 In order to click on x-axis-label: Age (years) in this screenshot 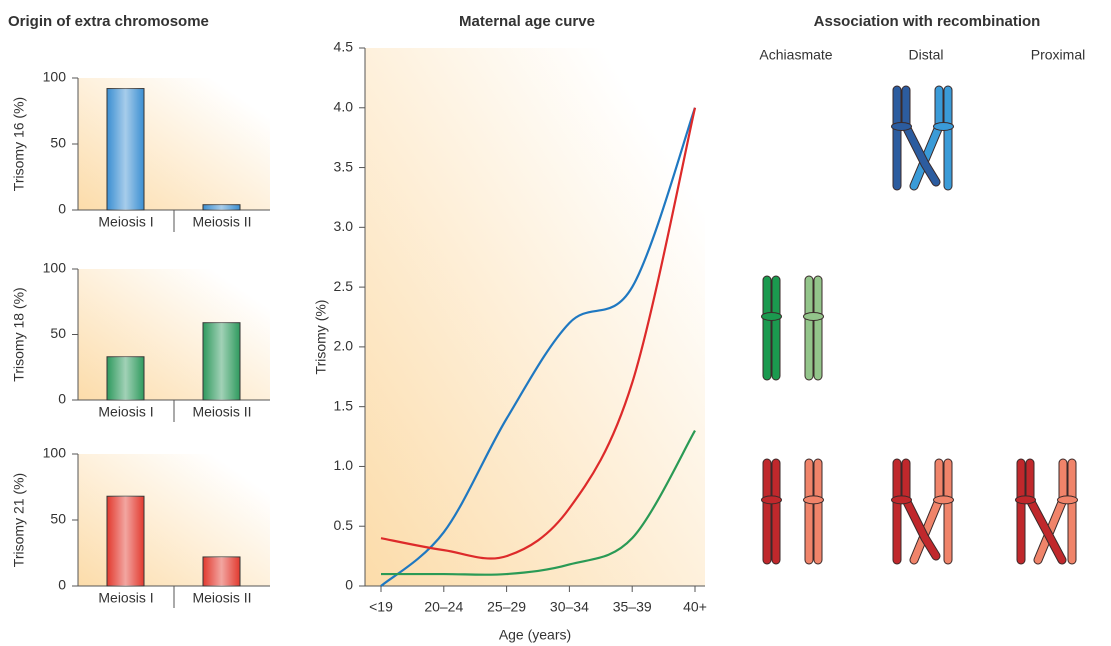, I will do `click(535, 635)`.